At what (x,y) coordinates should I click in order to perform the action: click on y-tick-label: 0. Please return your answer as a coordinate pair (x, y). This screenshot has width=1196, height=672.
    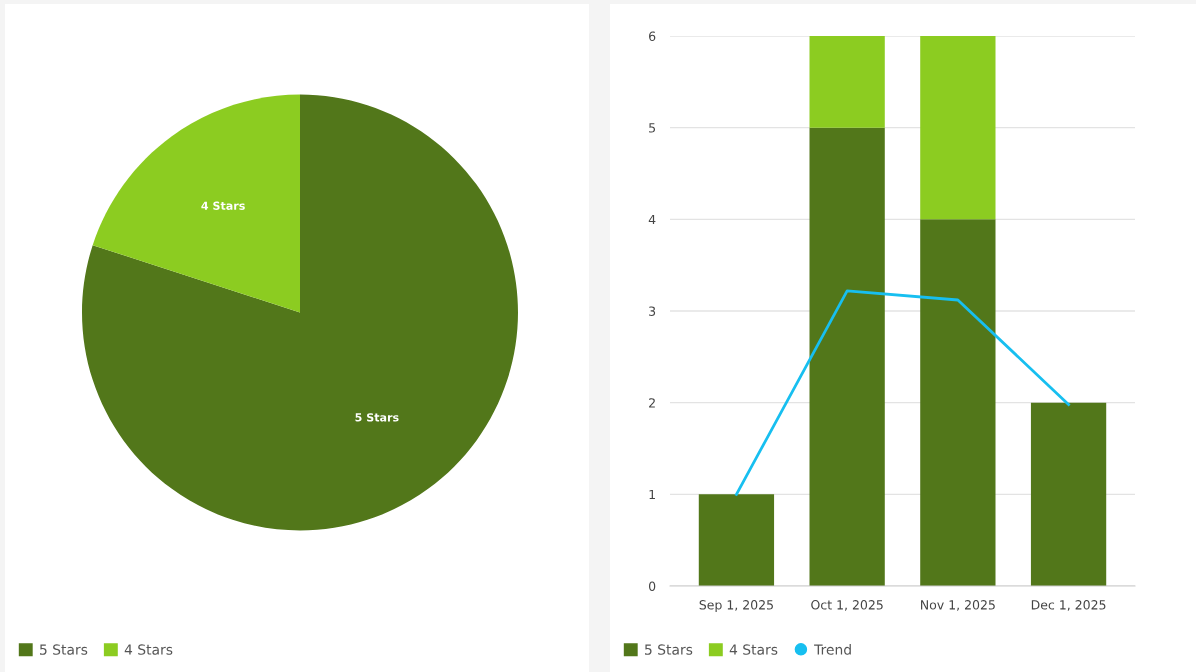
    Looking at the image, I should click on (652, 586).